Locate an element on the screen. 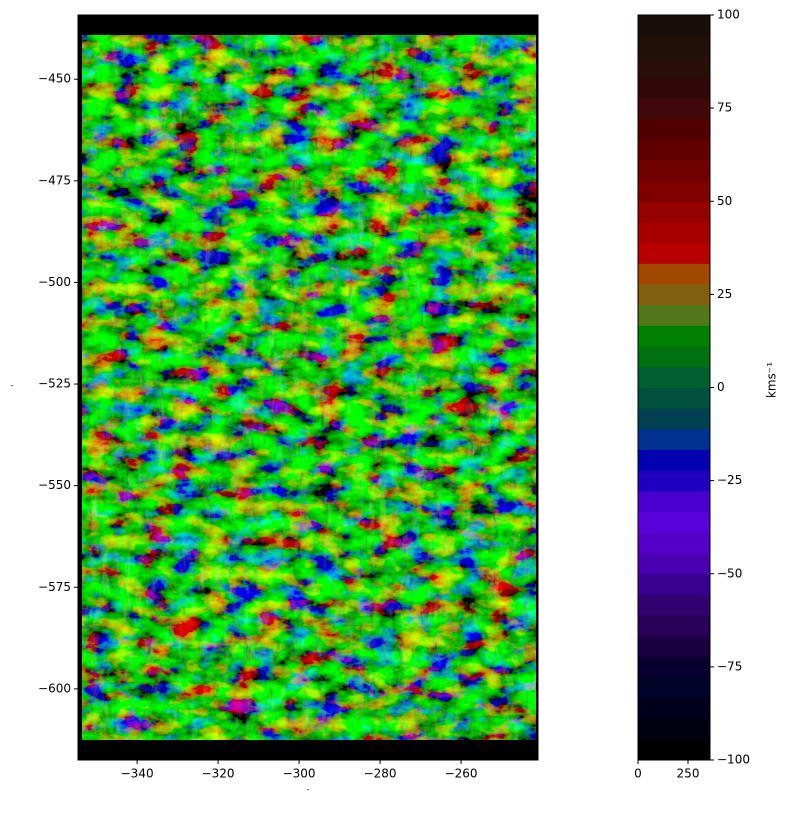 This screenshot has width=790, height=815. y-tick-label: −475 is located at coordinates (54, 180).